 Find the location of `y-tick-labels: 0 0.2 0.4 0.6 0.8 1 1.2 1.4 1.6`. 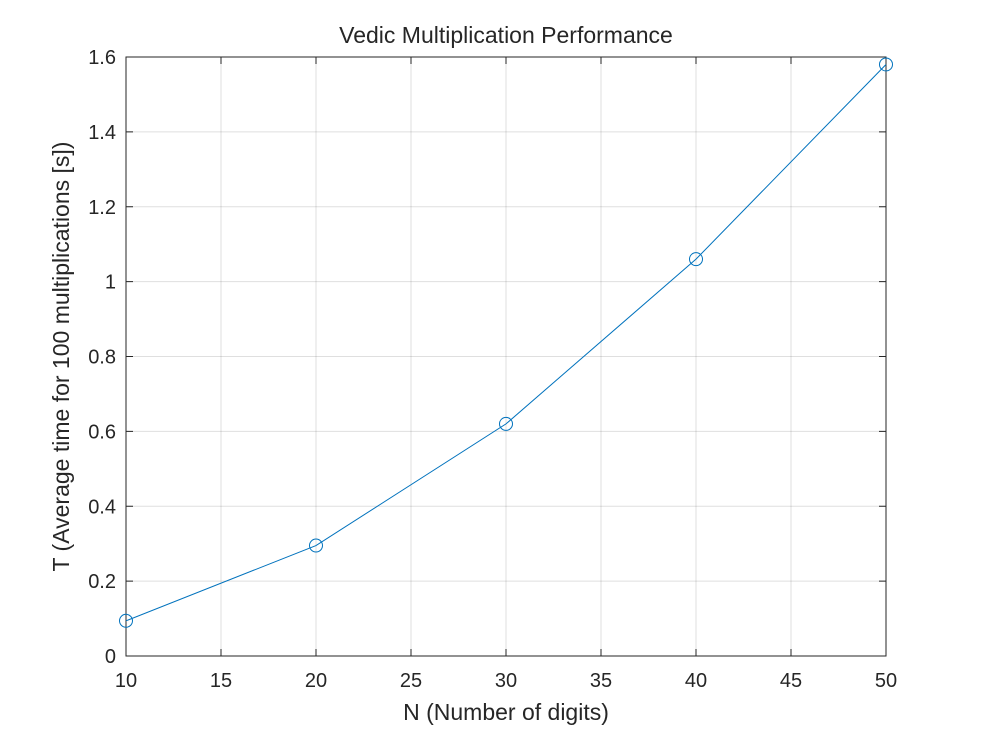

y-tick-labels: 0 0.2 0.4 0.6 0.8 1 1.2 1.4 1.6 is located at coordinates (102, 357).